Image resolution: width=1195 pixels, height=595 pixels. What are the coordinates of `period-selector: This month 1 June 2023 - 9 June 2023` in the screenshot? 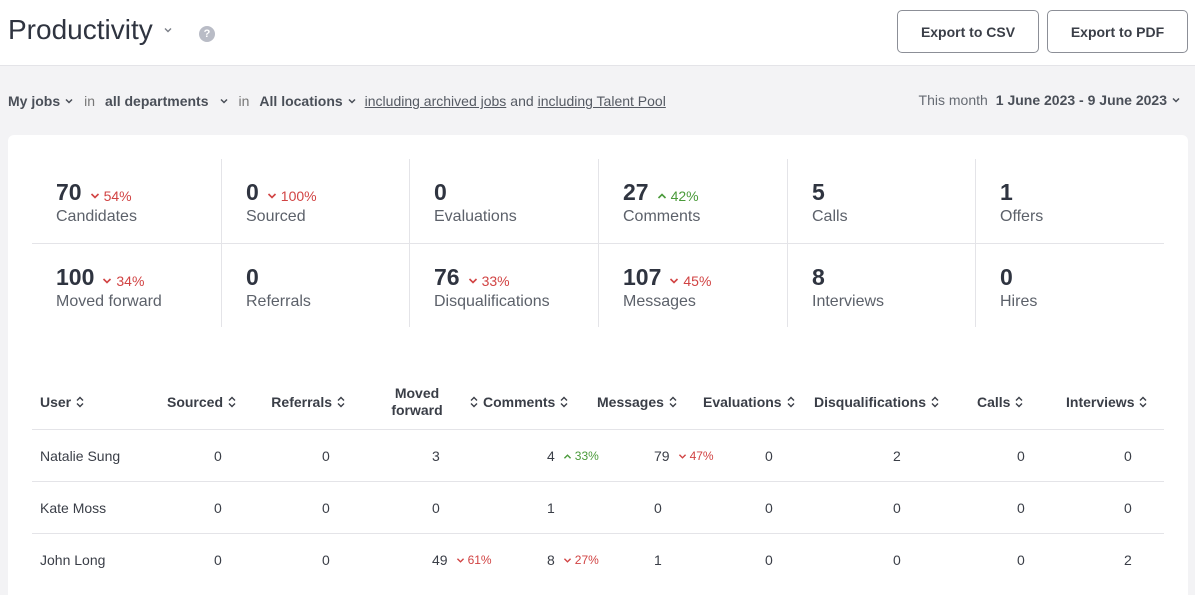 It's located at (1050, 100).